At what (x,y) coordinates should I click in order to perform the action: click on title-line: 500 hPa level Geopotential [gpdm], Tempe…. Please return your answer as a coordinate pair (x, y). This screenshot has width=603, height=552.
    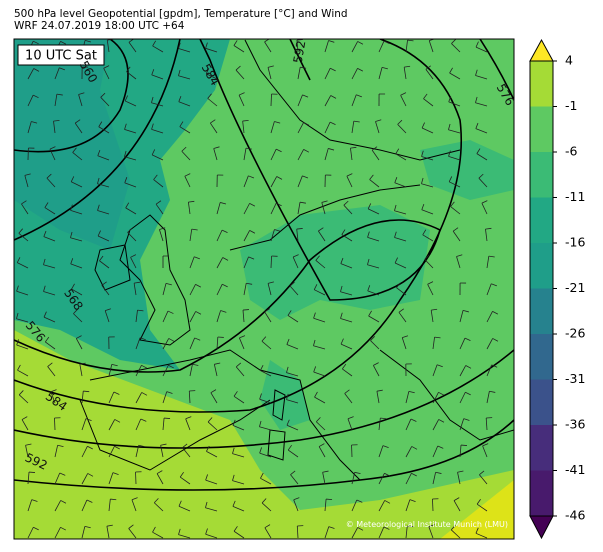
    Looking at the image, I should click on (181, 14).